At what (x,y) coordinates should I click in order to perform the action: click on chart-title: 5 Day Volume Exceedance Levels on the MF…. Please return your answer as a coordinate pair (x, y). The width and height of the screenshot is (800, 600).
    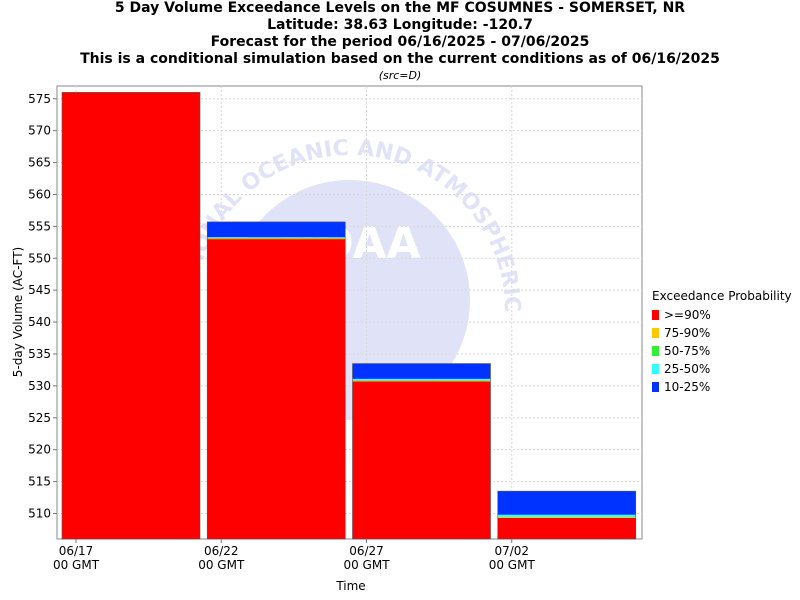
    Looking at the image, I should click on (400, 8).